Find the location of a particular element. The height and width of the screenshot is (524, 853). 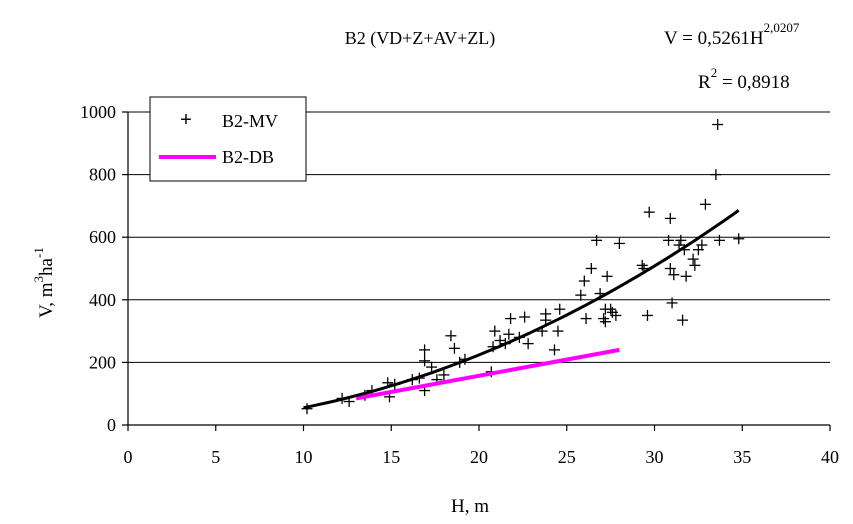

y-tick-label: 400 is located at coordinates (102, 300).